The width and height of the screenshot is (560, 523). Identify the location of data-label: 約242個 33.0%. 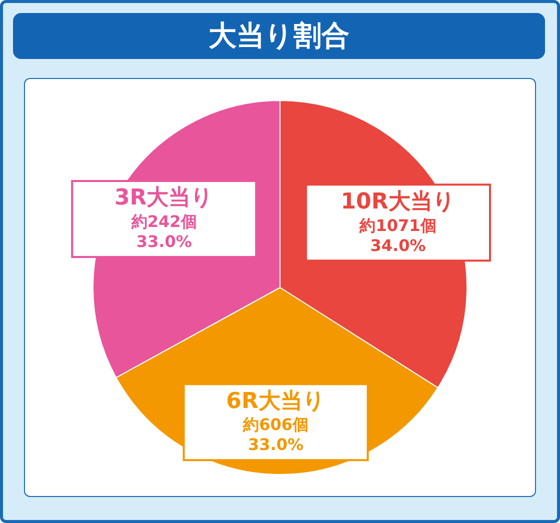
(163, 232).